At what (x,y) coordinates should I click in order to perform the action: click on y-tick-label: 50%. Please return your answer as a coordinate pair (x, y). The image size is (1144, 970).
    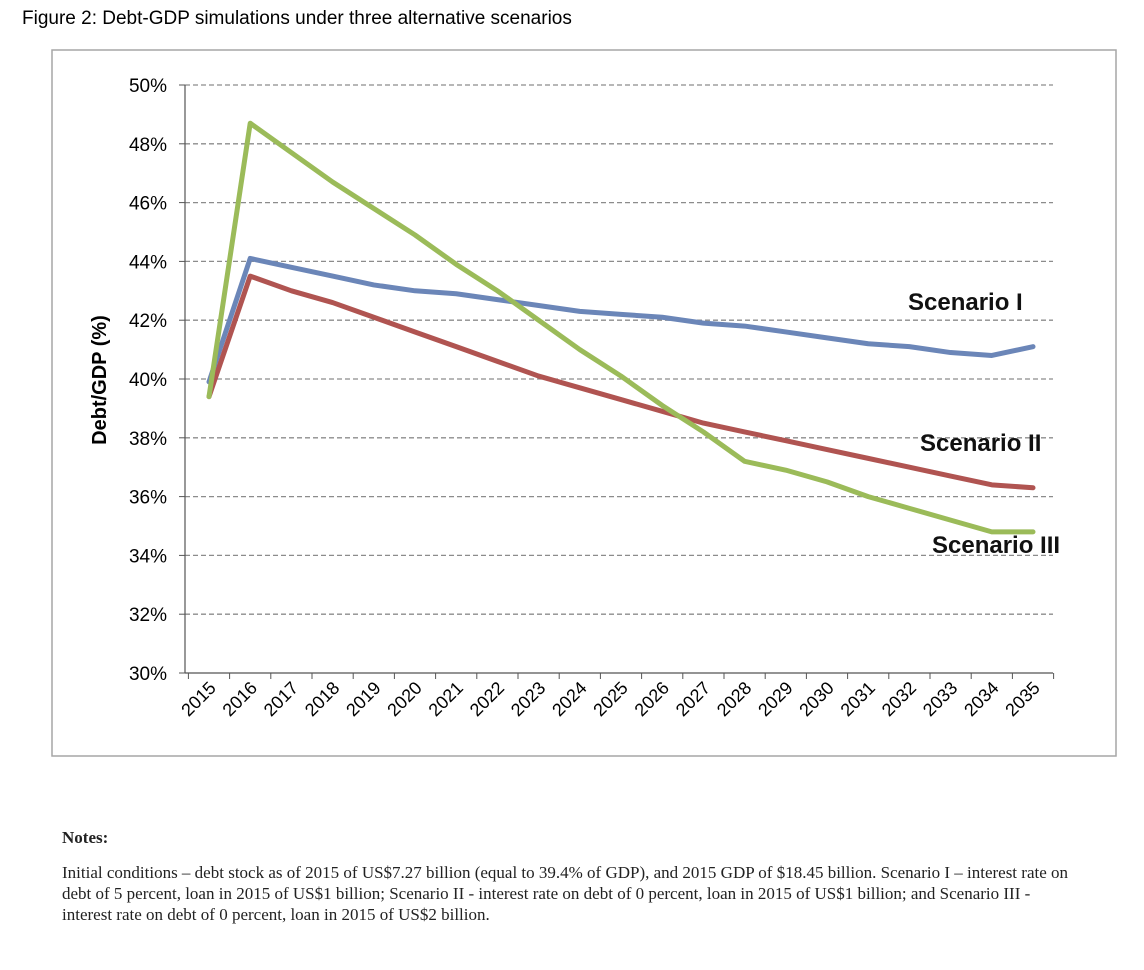
    Looking at the image, I should click on (148, 86).